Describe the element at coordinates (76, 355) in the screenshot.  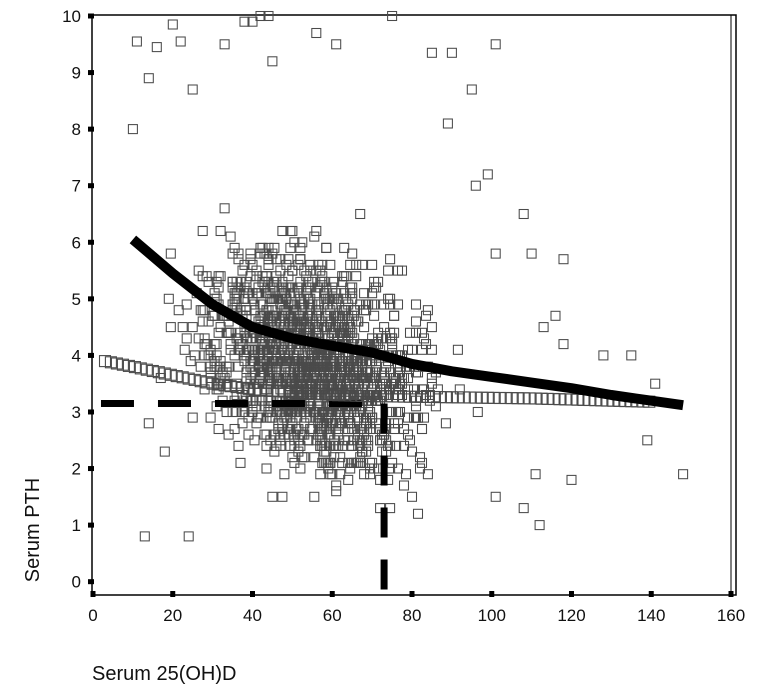
I see `y-tick-label: 4` at that location.